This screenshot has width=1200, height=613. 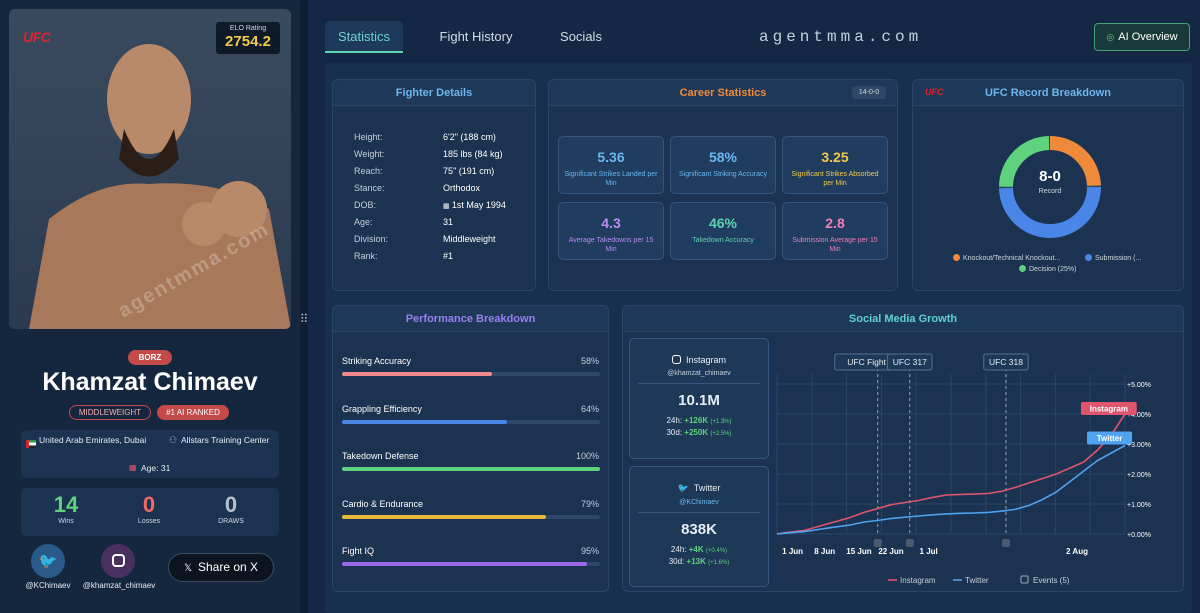 What do you see at coordinates (589, 551) in the screenshot?
I see `perf-pct: 95%` at bounding box center [589, 551].